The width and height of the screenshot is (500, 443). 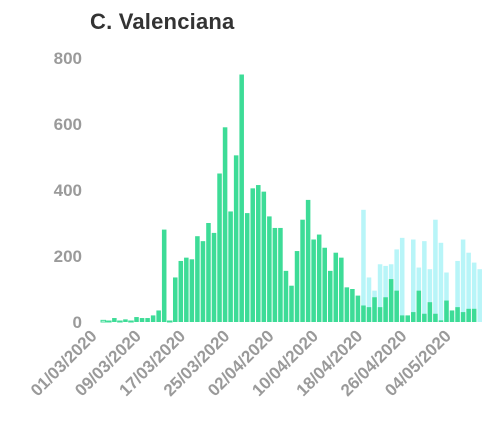 I want to click on y-axis: 0 200 400 600 800, so click(x=68, y=190).